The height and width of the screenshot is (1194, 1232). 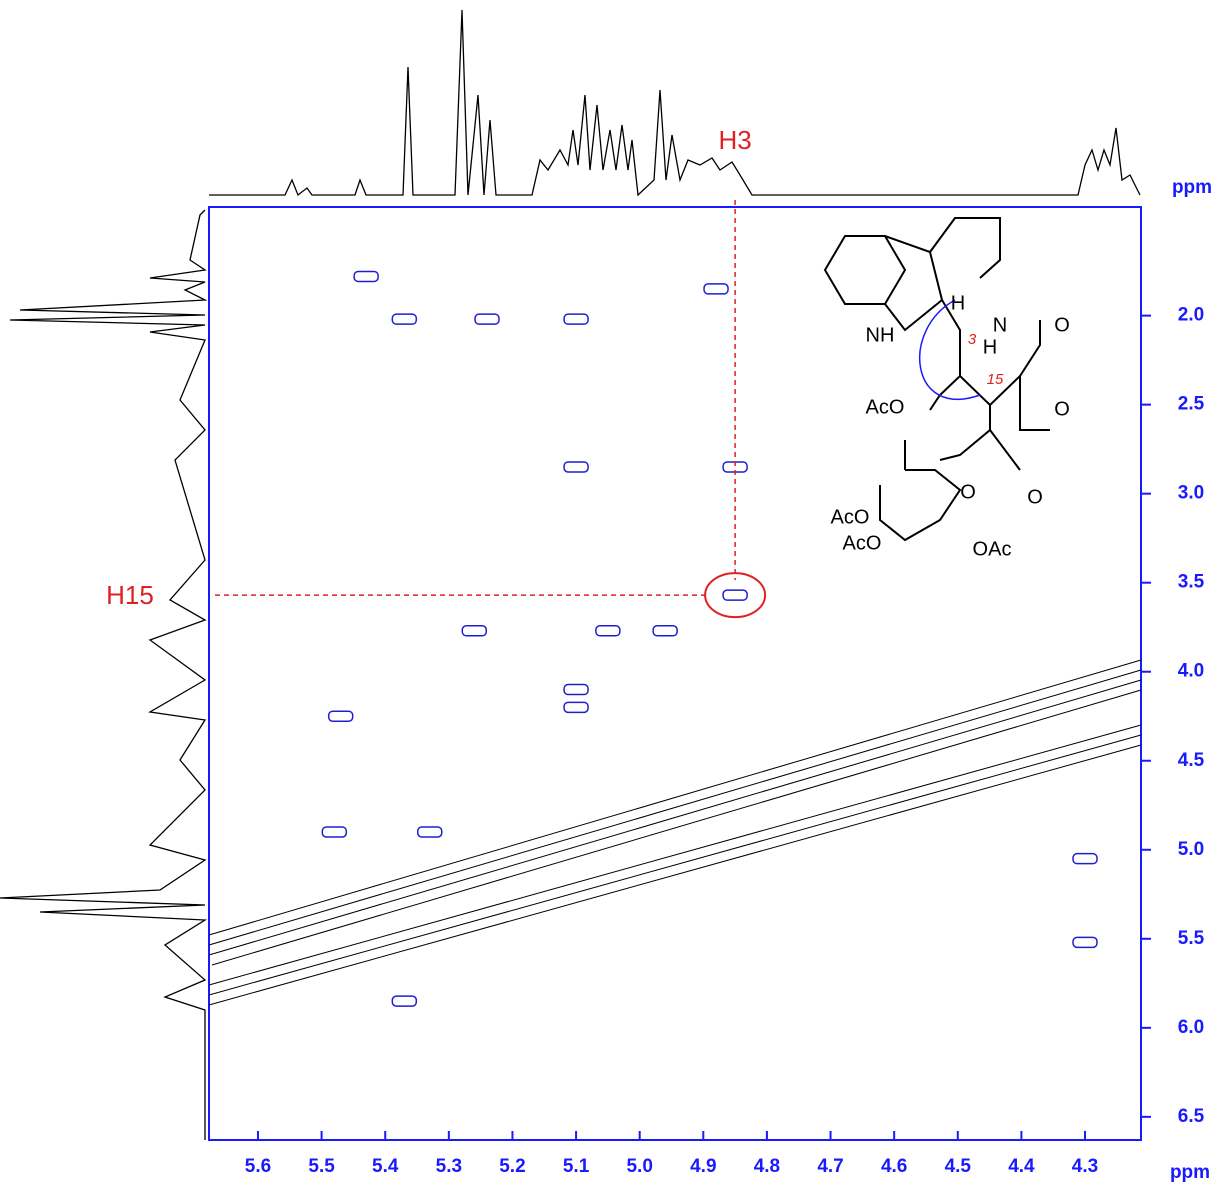 I want to click on h3-label: H3, so click(x=734, y=140).